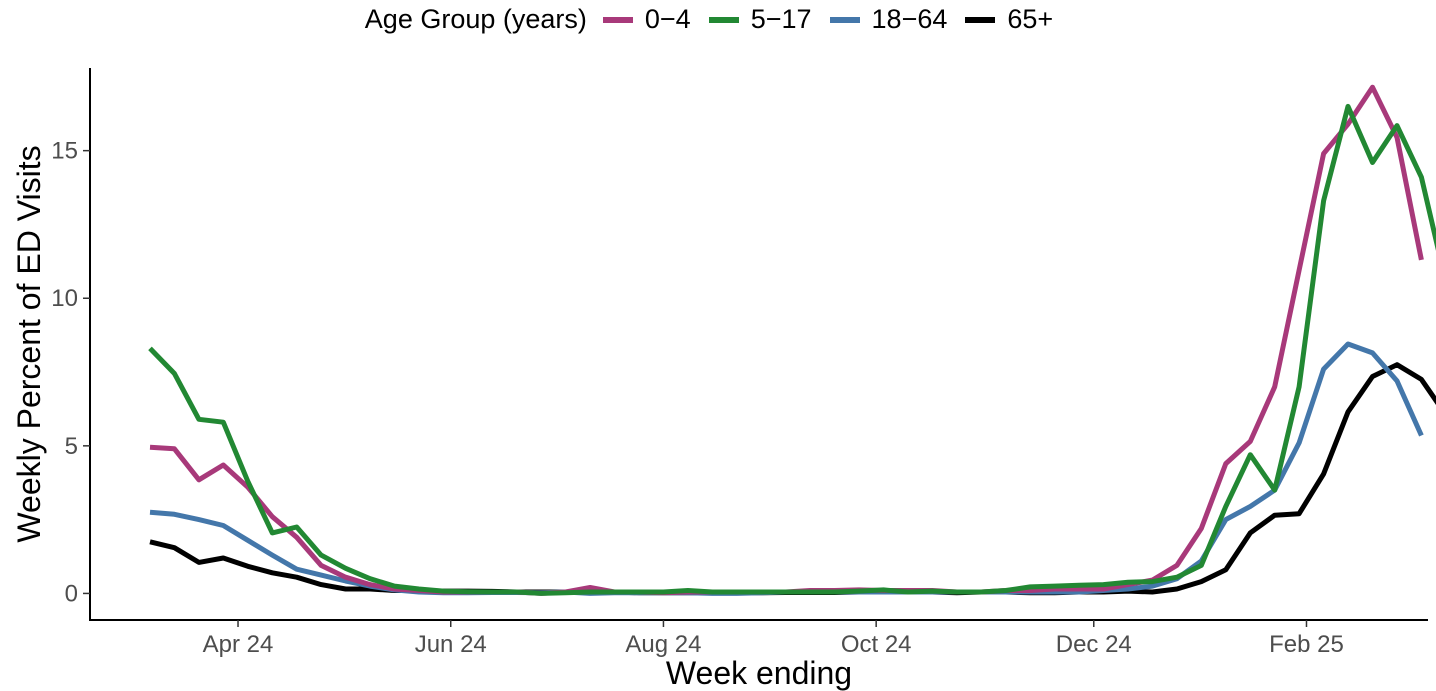 The width and height of the screenshot is (1436, 691). What do you see at coordinates (1030, 19) in the screenshot?
I see `legend-label-65plus: 65+` at bounding box center [1030, 19].